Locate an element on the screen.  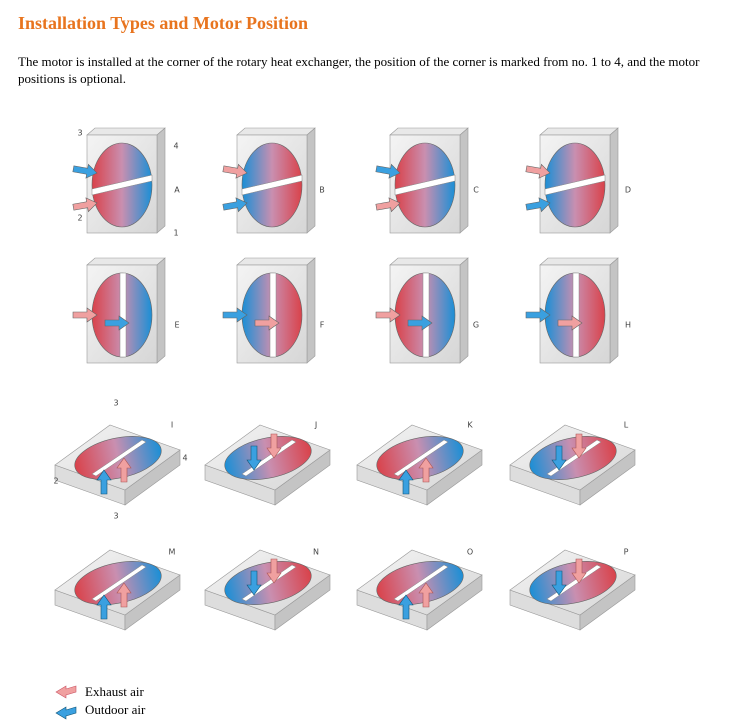
diagram-label: E is located at coordinates (176, 325).